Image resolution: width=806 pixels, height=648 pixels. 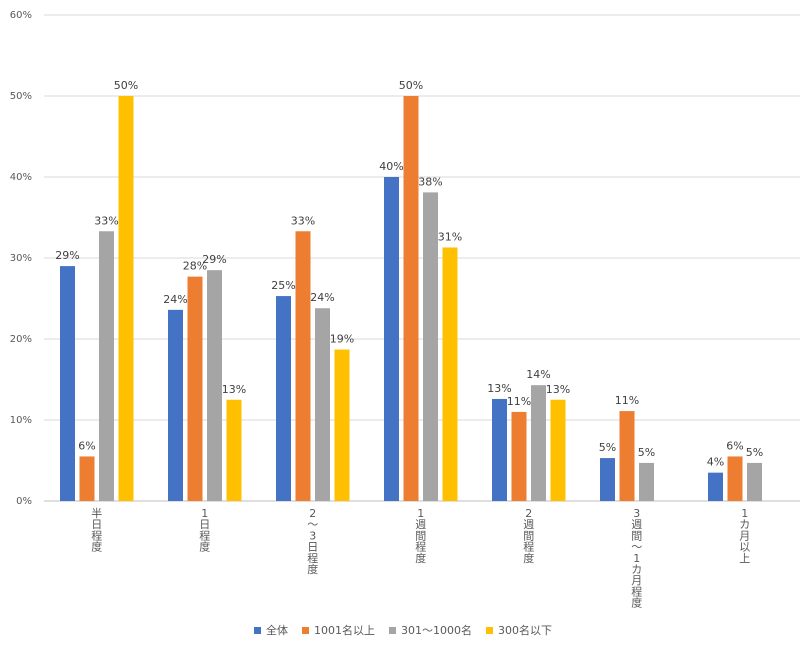 What do you see at coordinates (538, 374) in the screenshot?
I see `data-label: 14%` at bounding box center [538, 374].